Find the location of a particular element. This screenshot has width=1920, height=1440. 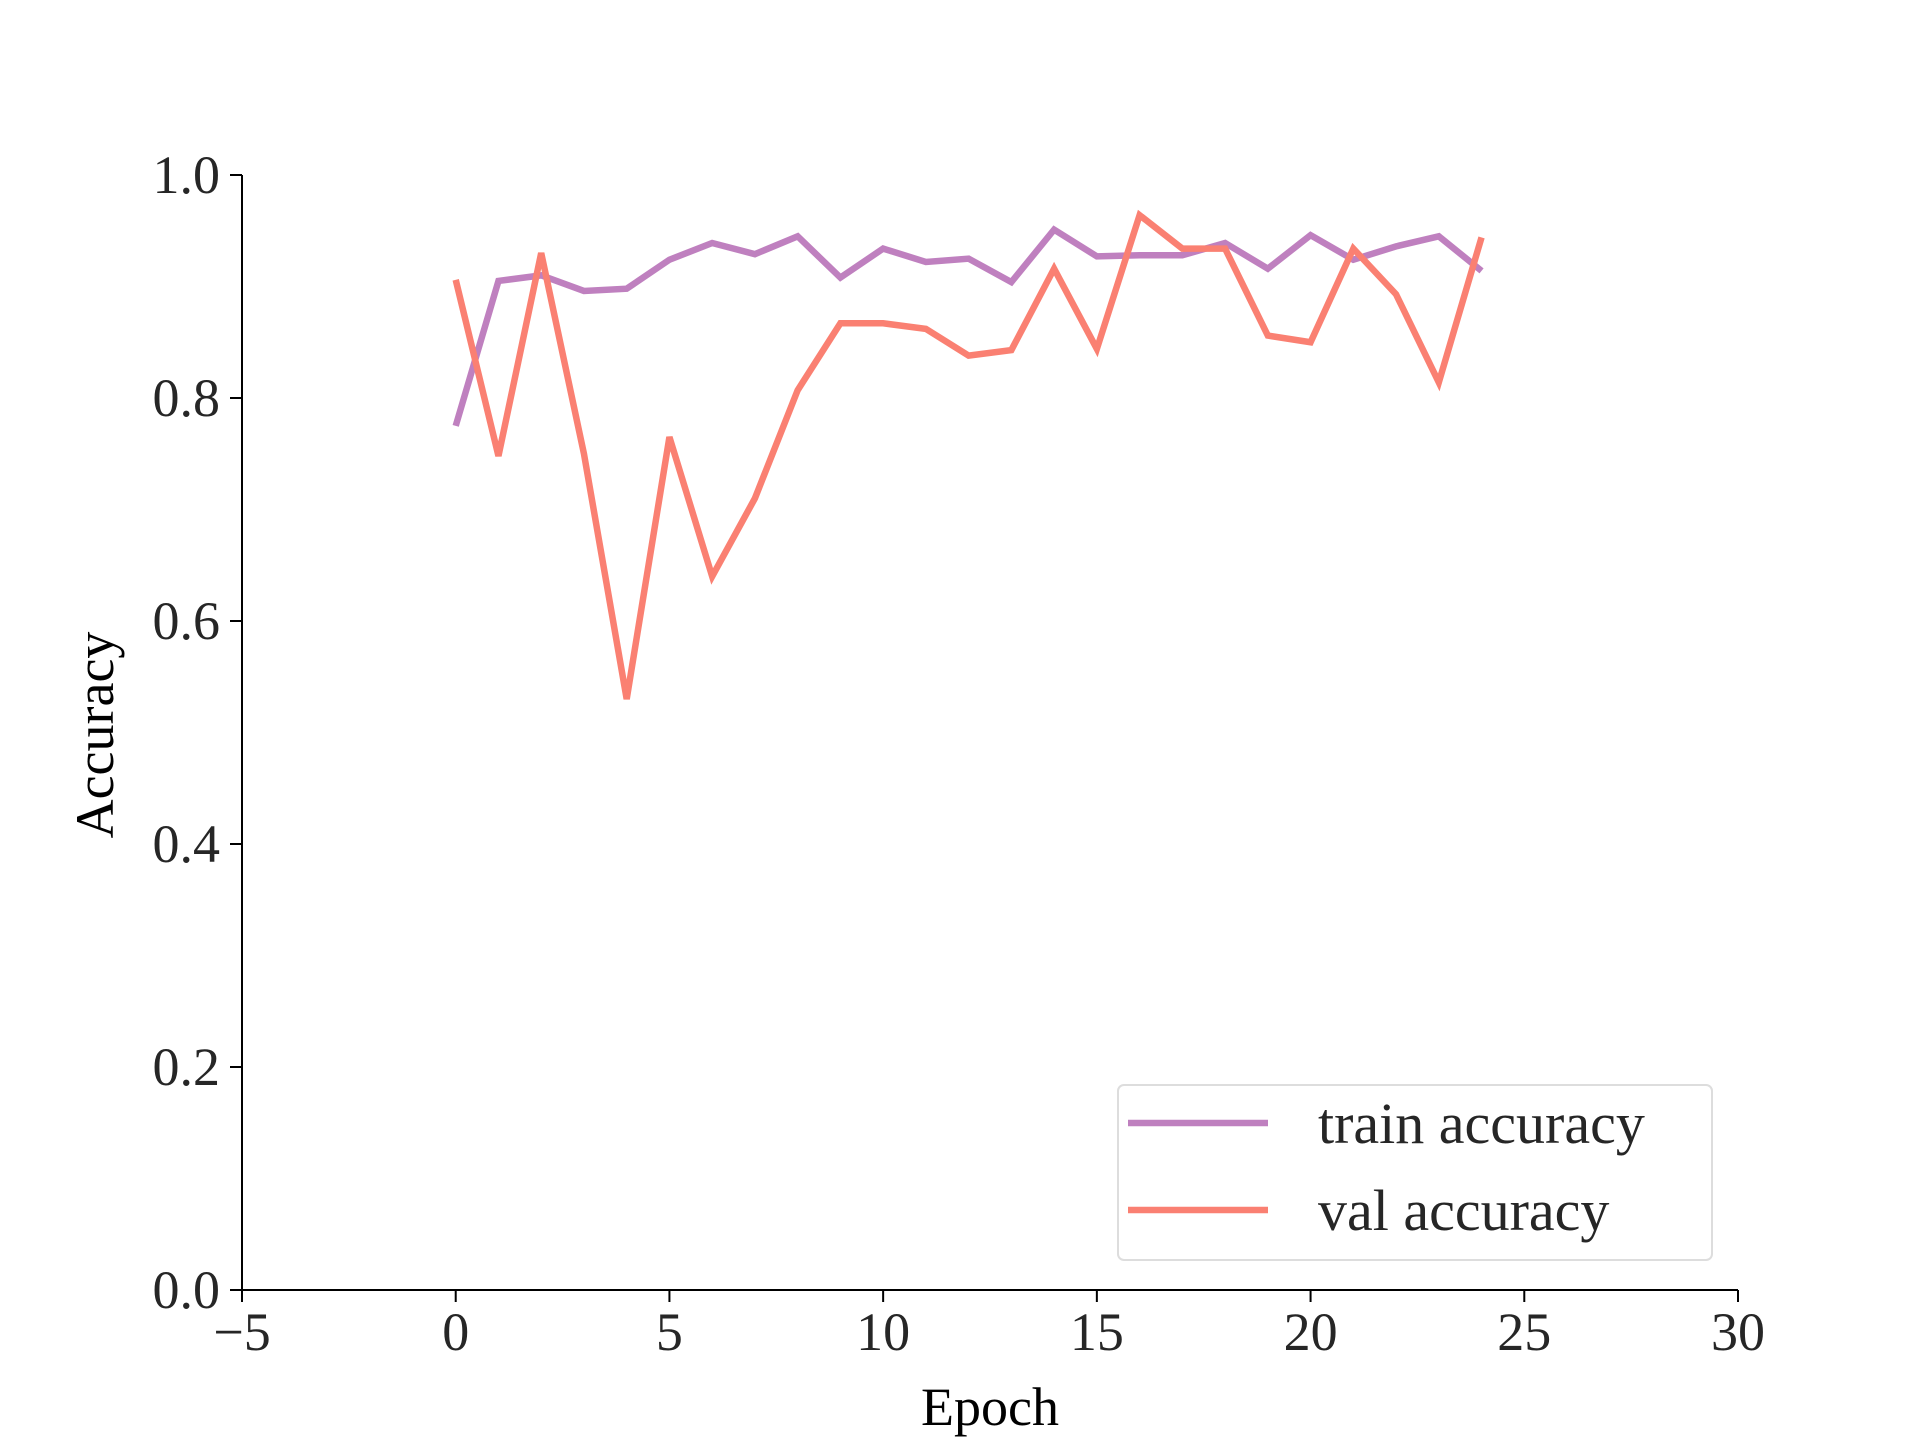

x-axis: −5 0 5 10 15 20 25 30 is located at coordinates (989, 1325).